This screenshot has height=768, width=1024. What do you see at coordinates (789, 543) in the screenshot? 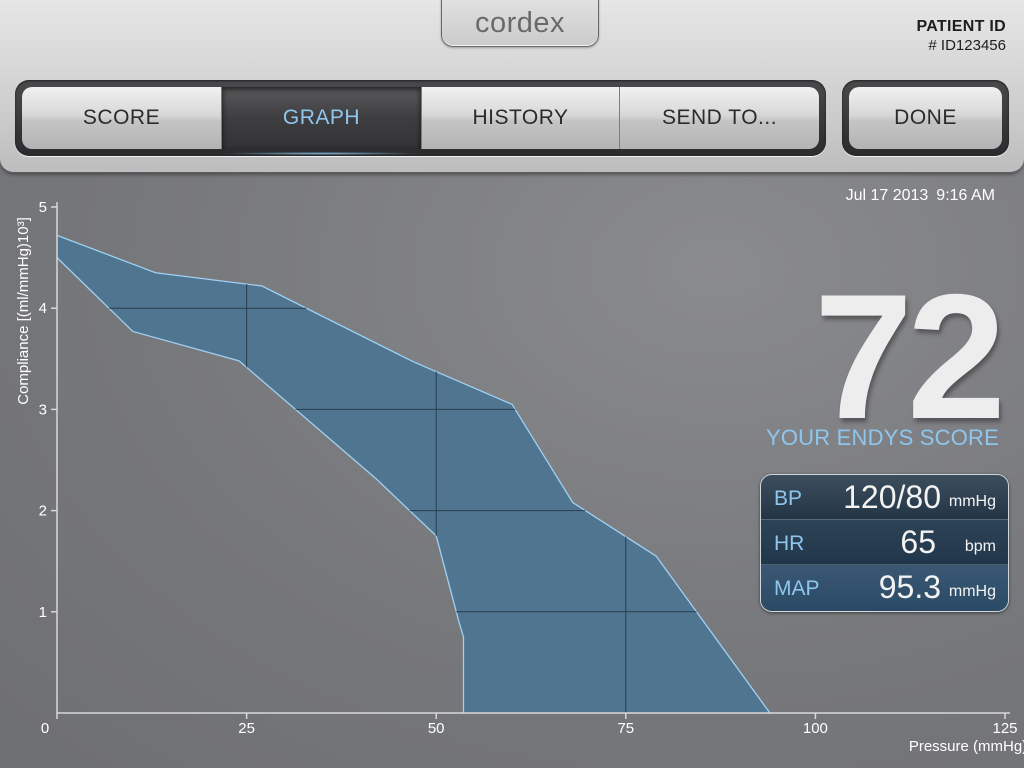
I see `vital-name: HR` at bounding box center [789, 543].